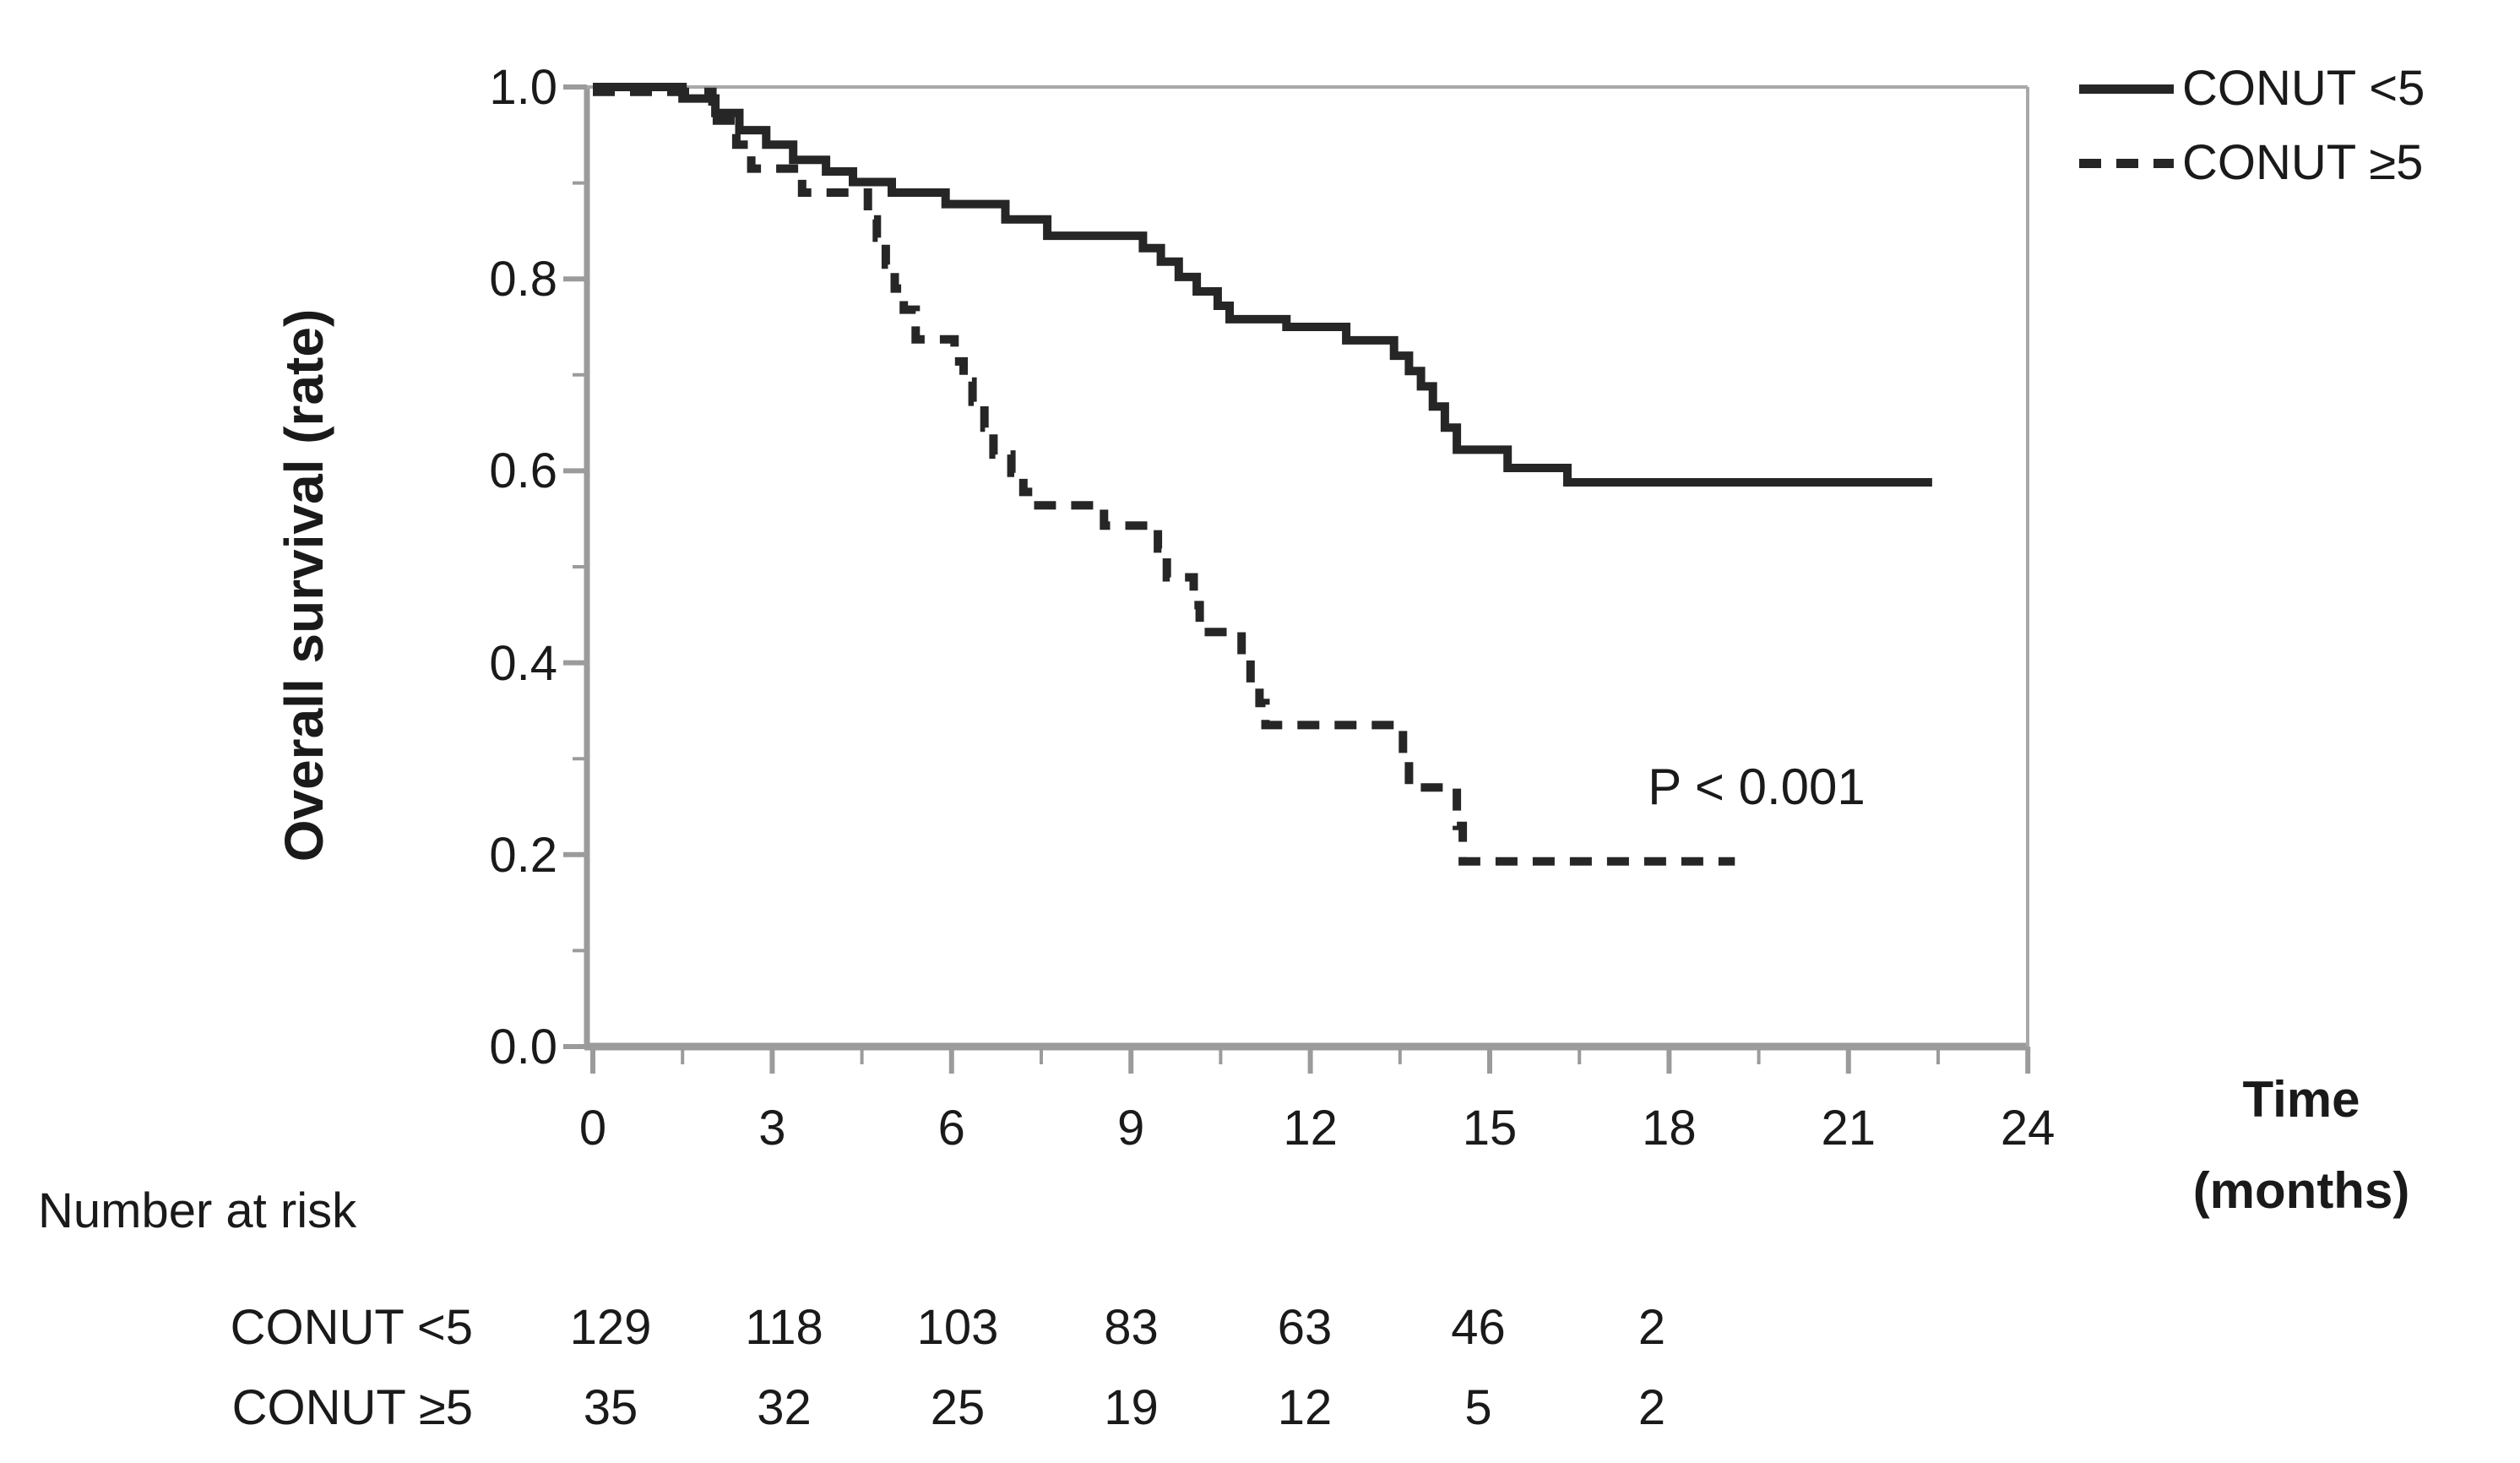  What do you see at coordinates (610, 1407) in the screenshot?
I see `at-risk-value: 35` at bounding box center [610, 1407].